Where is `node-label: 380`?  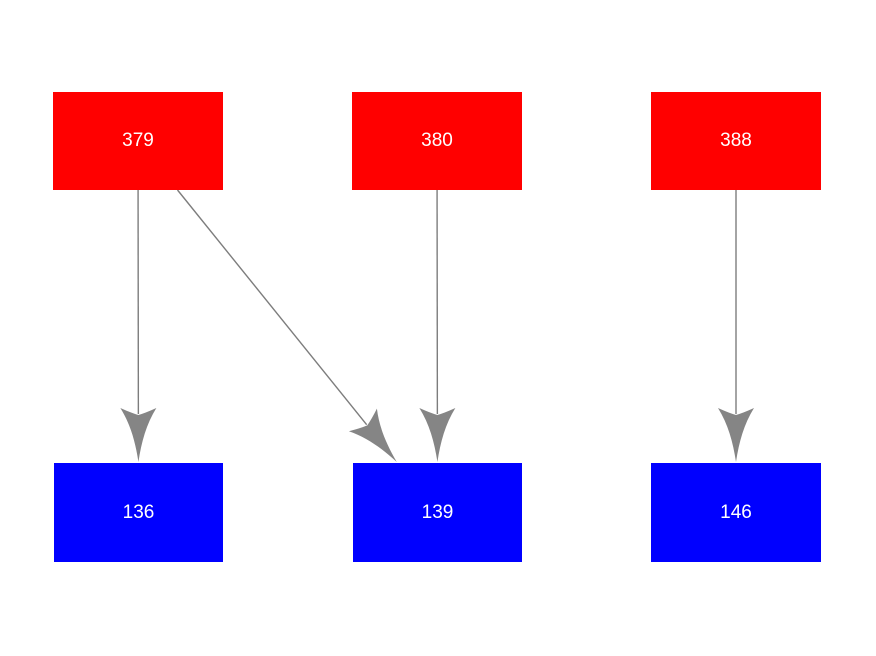
node-label: 380 is located at coordinates (437, 140).